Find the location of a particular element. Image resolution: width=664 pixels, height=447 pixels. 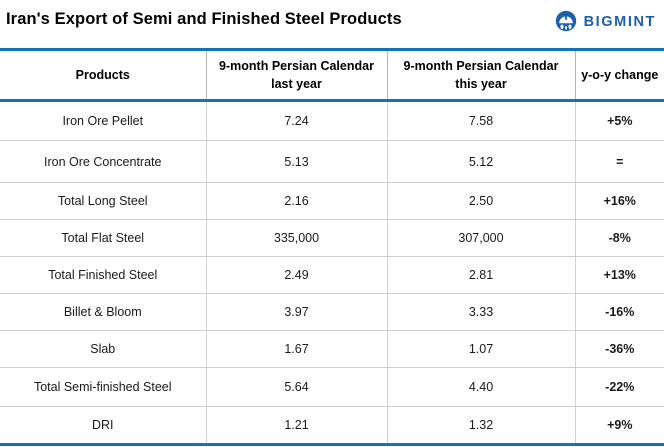

yoy-cell: -22% is located at coordinates (619, 387).